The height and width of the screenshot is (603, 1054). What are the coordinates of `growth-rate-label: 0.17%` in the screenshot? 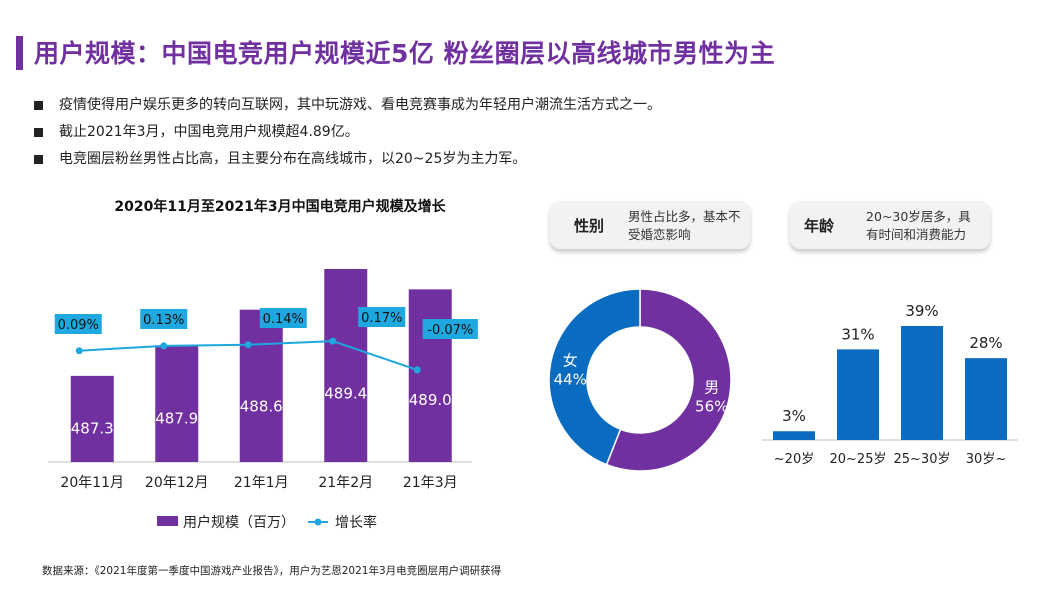 It's located at (381, 318).